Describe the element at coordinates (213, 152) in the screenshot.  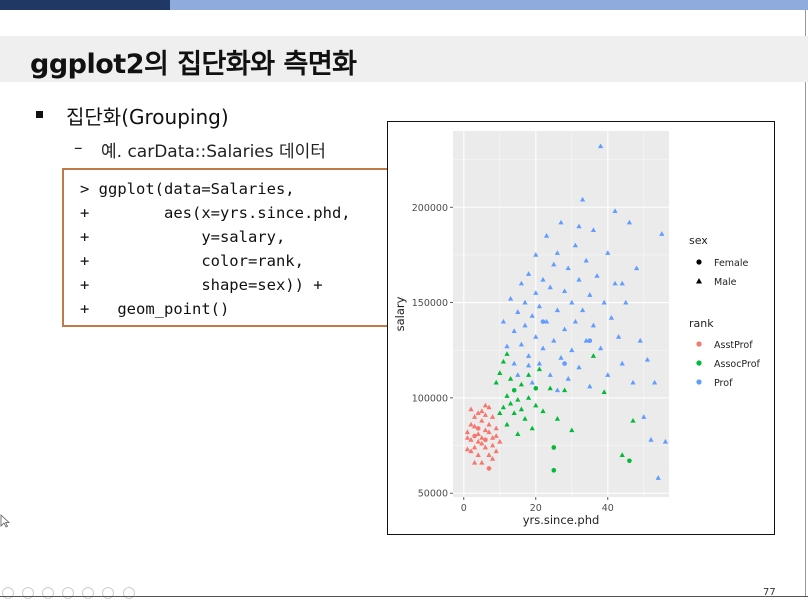
I see `sub-bullet-example: 예. carData::Salaries 데이터` at that location.